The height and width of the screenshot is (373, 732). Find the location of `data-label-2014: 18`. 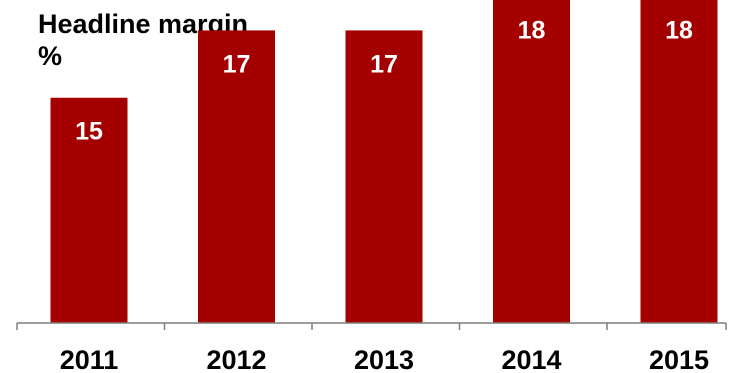

data-label-2014: 18 is located at coordinates (532, 31).